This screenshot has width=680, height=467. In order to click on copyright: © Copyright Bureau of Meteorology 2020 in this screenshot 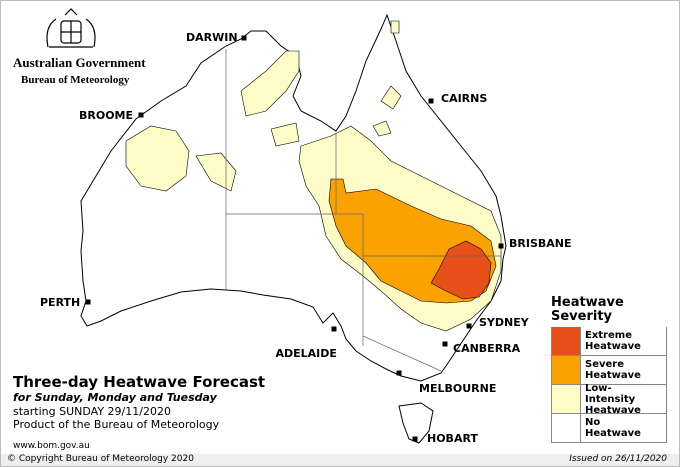, I will do `click(100, 459)`.